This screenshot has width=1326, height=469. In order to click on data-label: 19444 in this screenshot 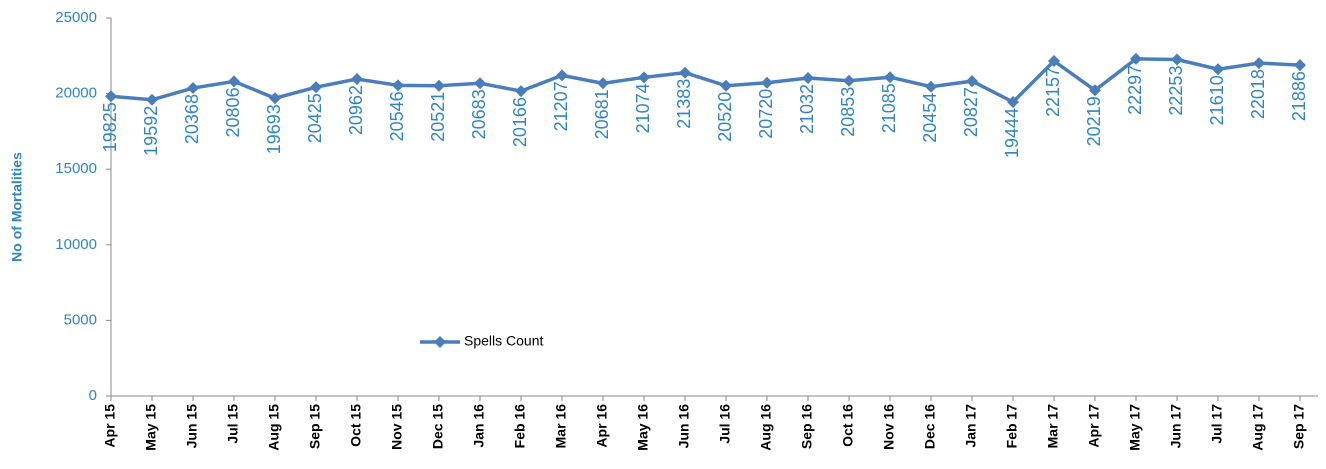, I will do `click(1012, 133)`.